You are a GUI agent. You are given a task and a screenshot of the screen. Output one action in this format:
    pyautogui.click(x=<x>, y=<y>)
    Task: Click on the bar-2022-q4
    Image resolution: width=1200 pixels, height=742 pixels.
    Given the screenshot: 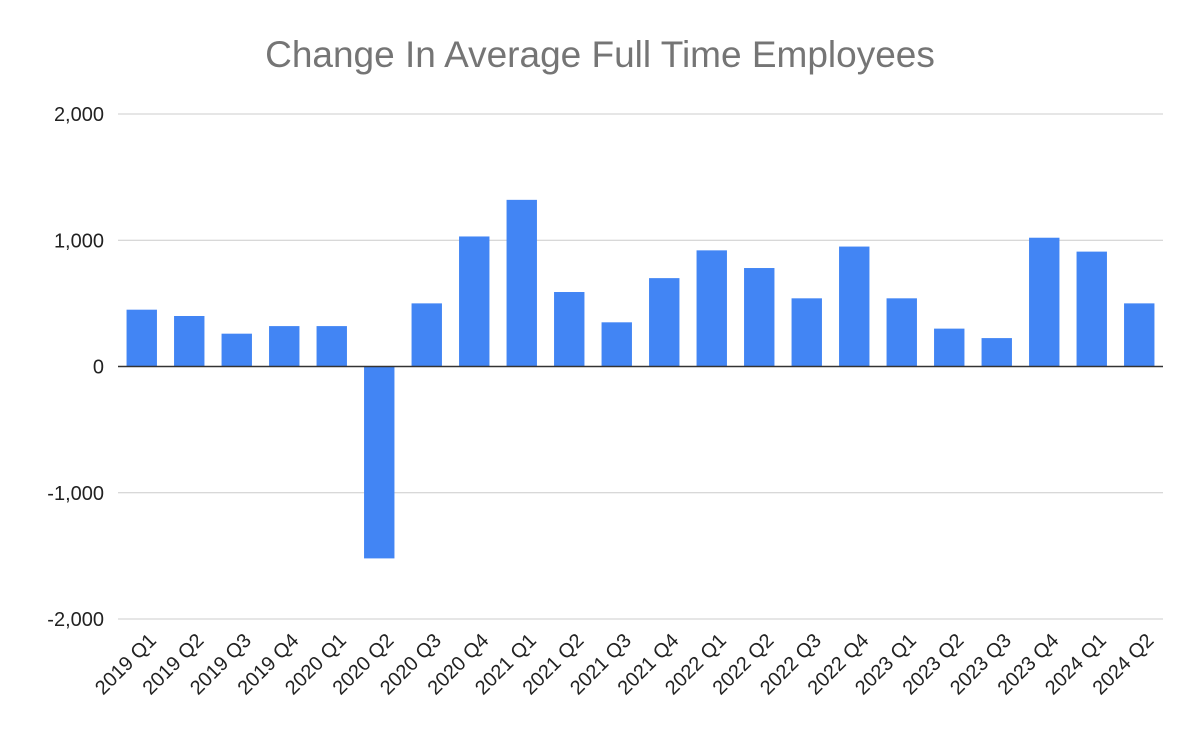 What is the action you would take?
    pyautogui.click(x=854, y=306)
    